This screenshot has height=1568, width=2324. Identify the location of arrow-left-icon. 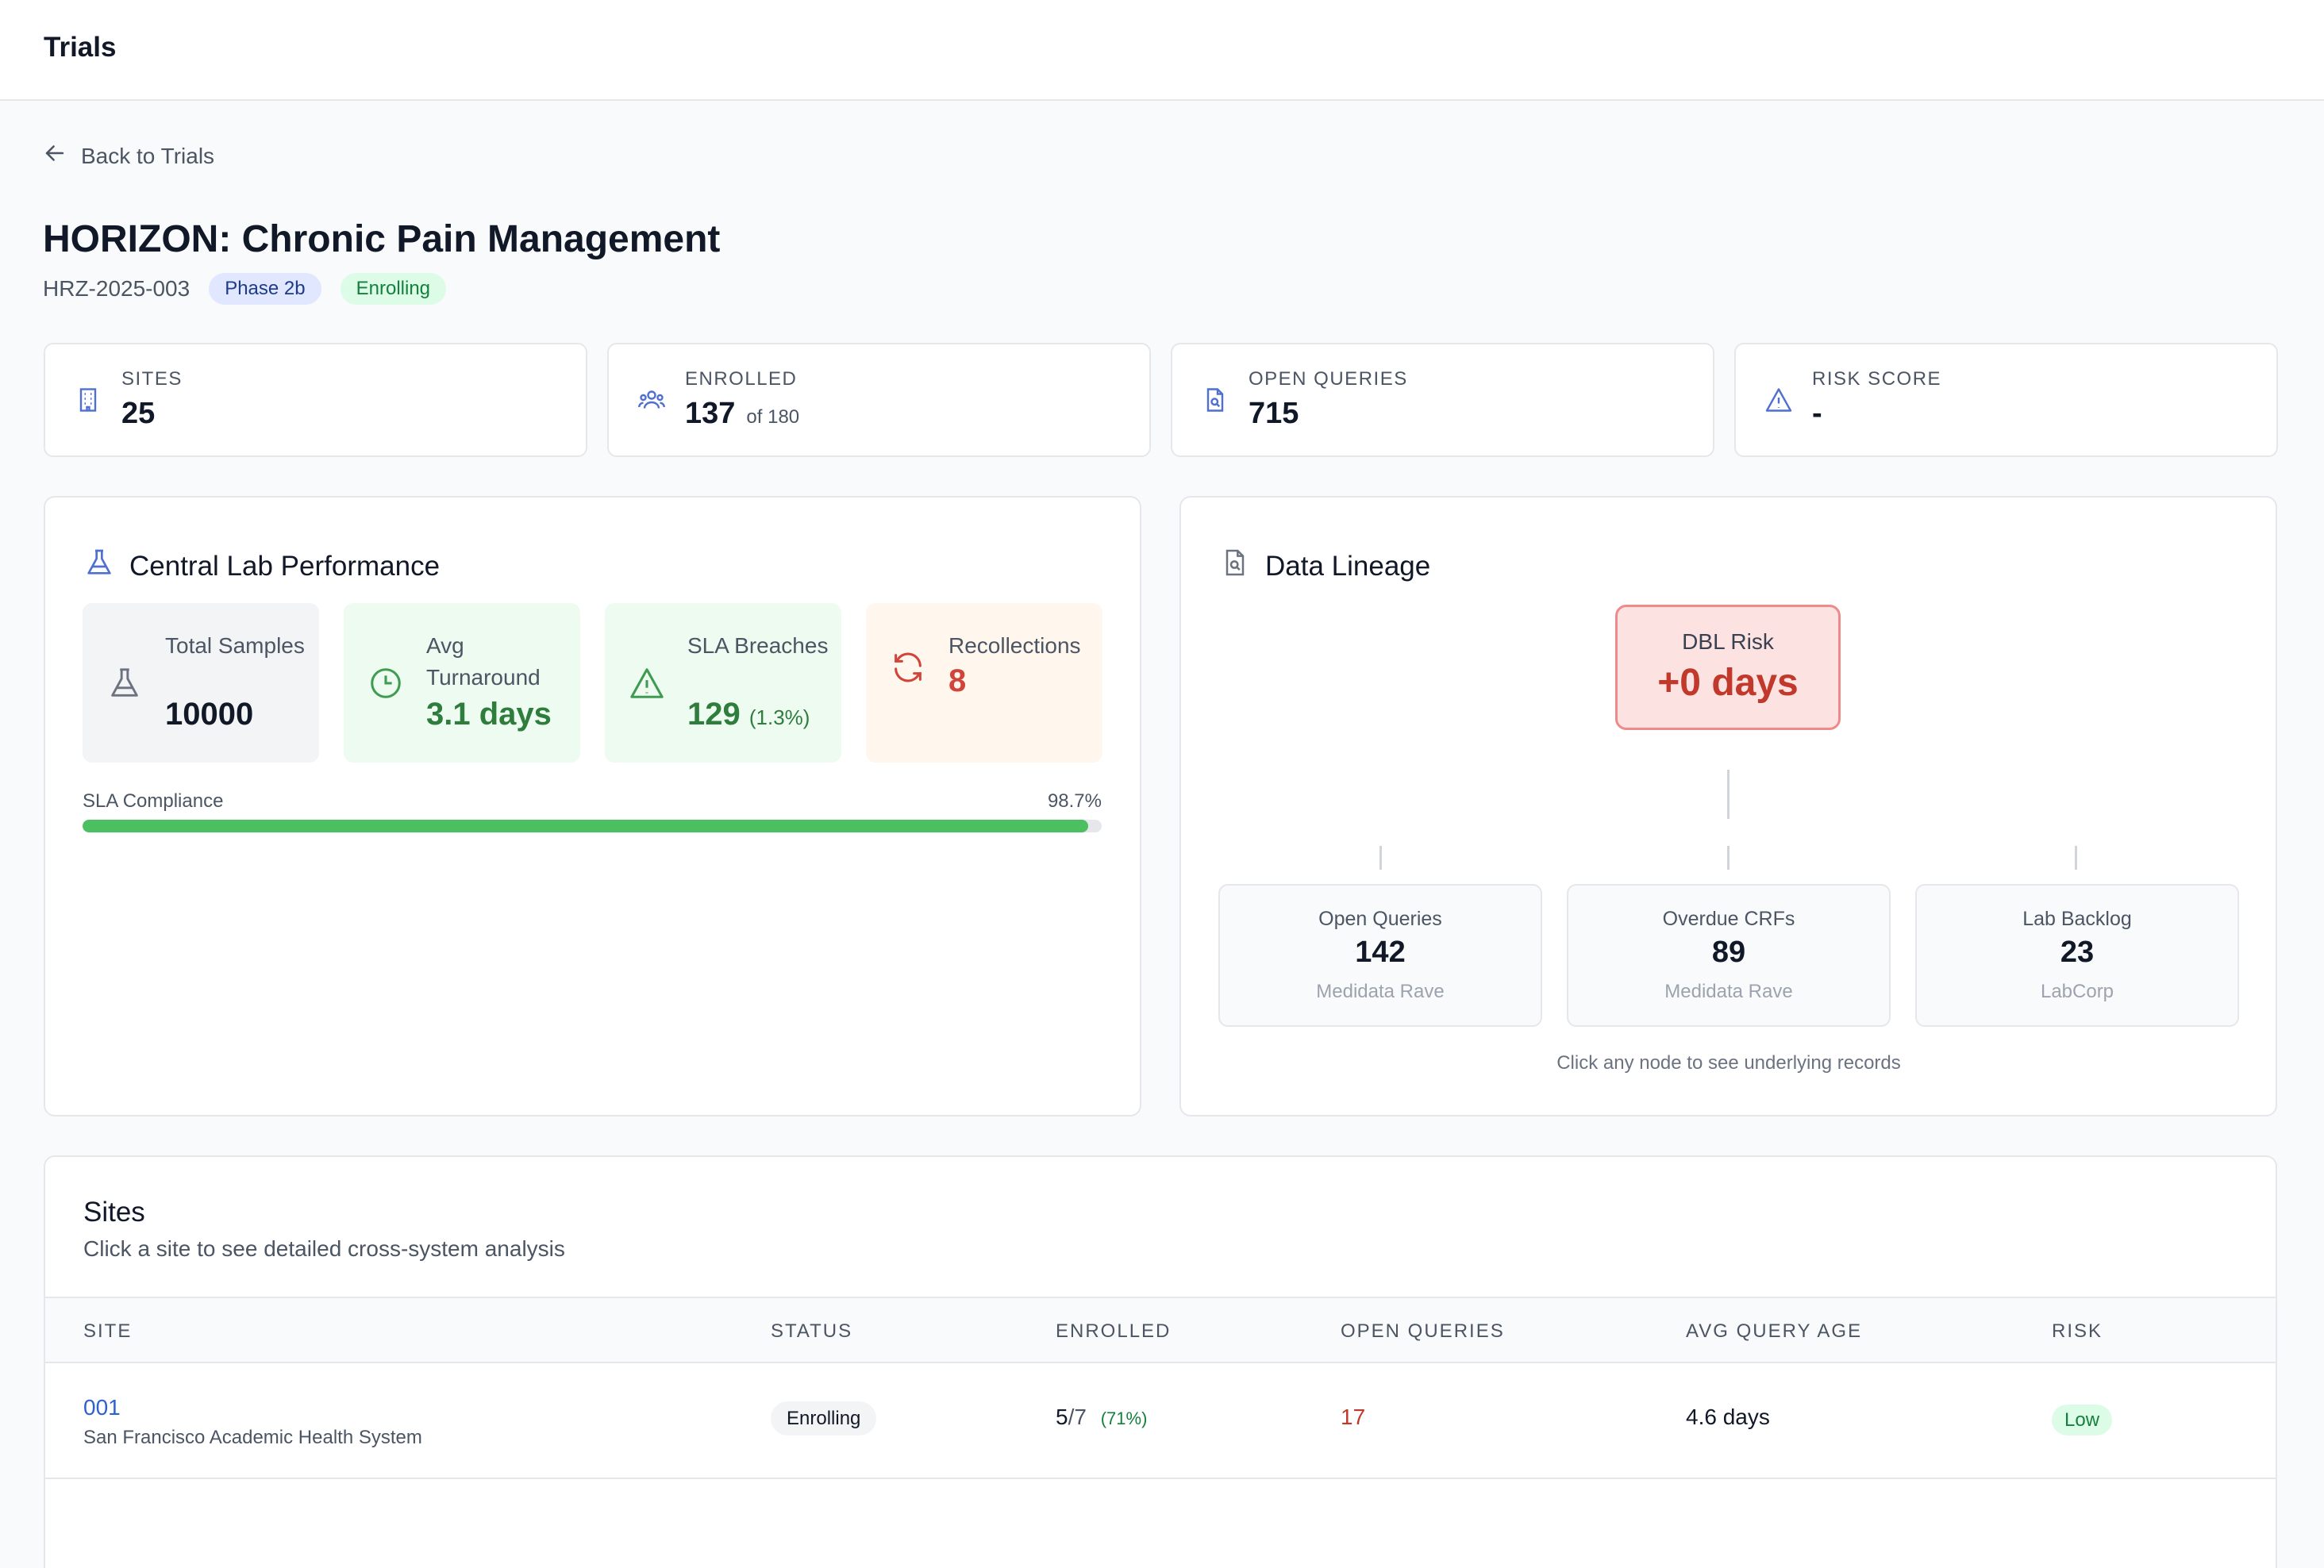
(55, 156).